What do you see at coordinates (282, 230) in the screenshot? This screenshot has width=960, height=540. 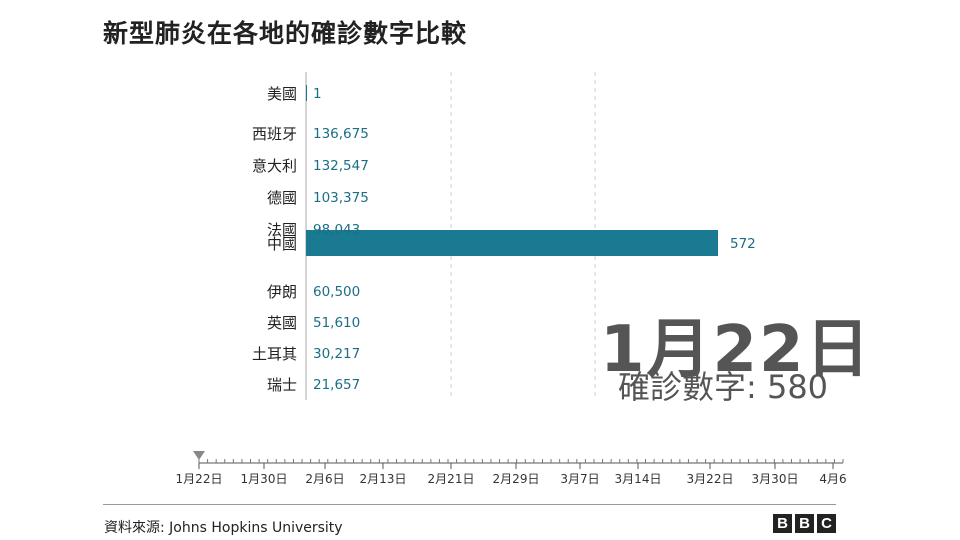 I see `country-label: 法國` at bounding box center [282, 230].